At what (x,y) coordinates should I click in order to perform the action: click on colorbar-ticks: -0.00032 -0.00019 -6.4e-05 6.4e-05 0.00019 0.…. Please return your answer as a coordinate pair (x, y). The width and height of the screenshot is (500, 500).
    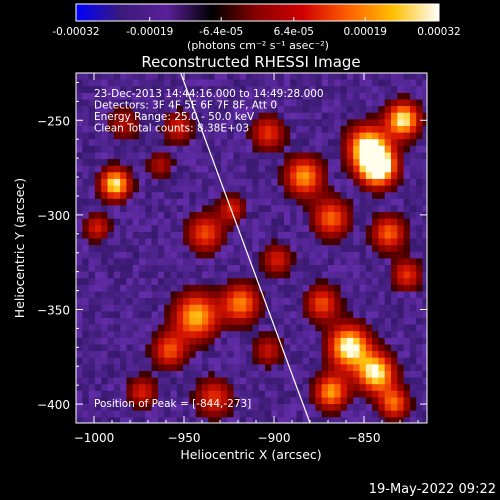
    Looking at the image, I should click on (256, 27).